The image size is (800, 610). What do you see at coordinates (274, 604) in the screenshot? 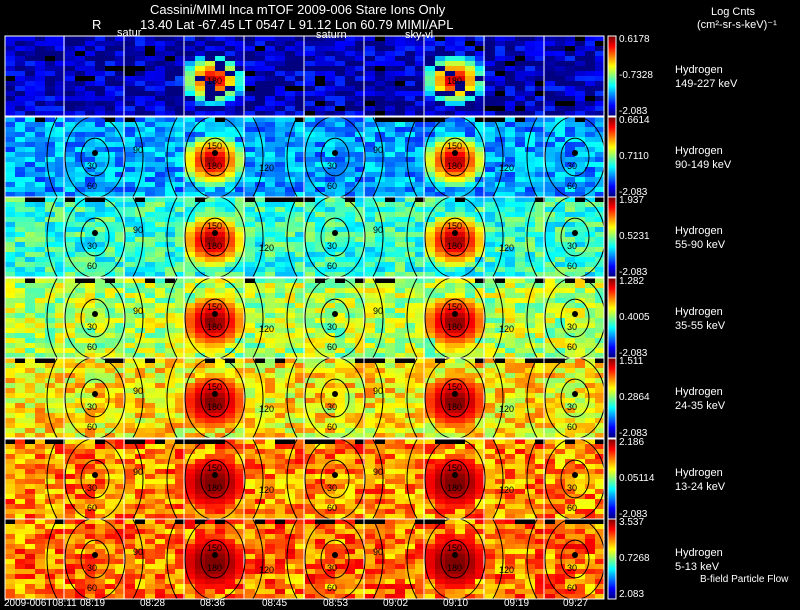
I see `x-tick-label: 08:45` at bounding box center [274, 604].